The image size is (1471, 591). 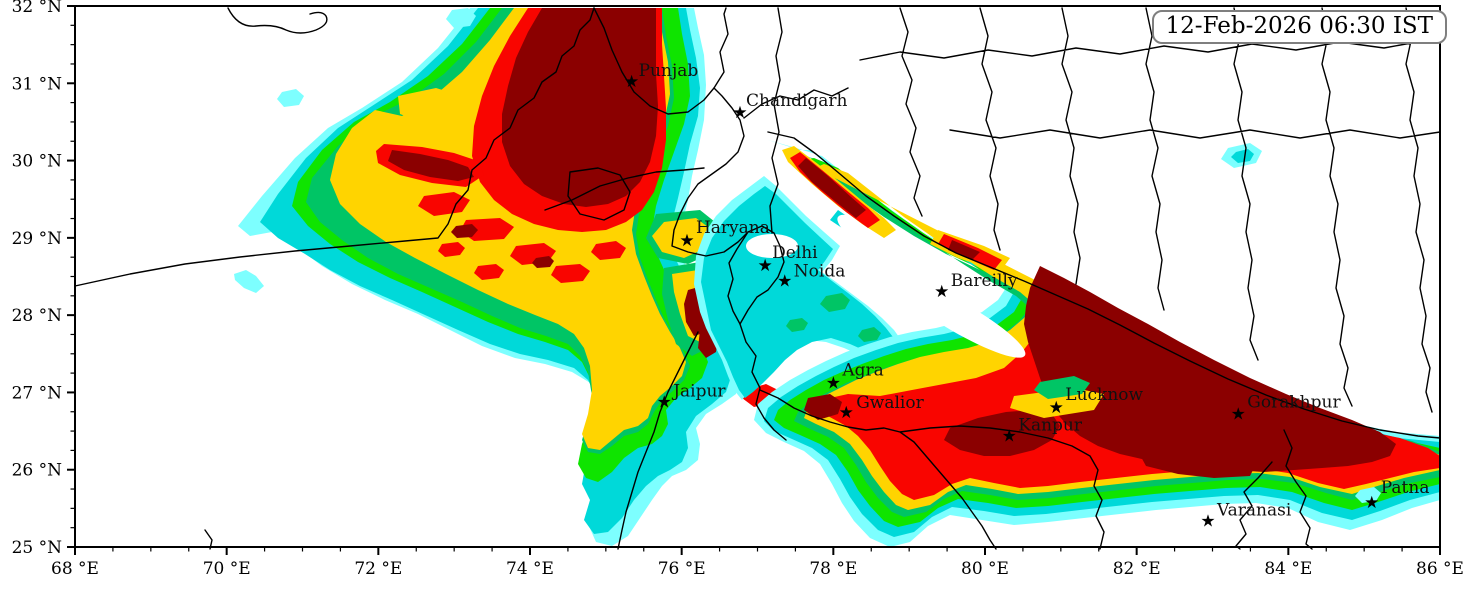 What do you see at coordinates (37, 548) in the screenshot?
I see `y-tick-label: 25 °N` at bounding box center [37, 548].